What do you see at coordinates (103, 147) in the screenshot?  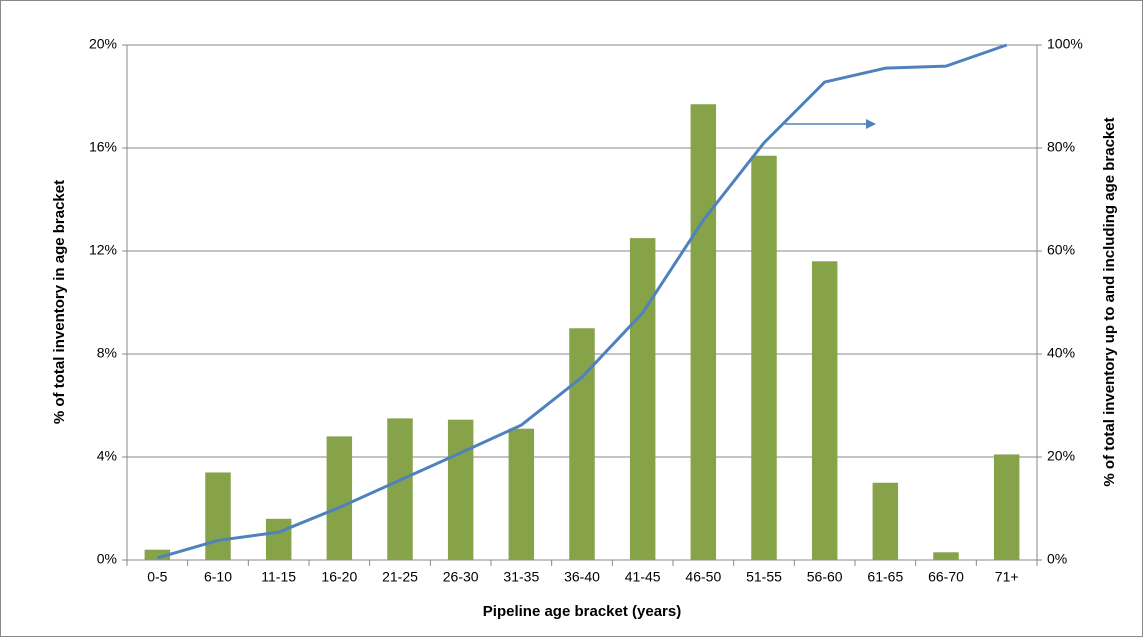 I see `y-tick-label: 16%` at bounding box center [103, 147].